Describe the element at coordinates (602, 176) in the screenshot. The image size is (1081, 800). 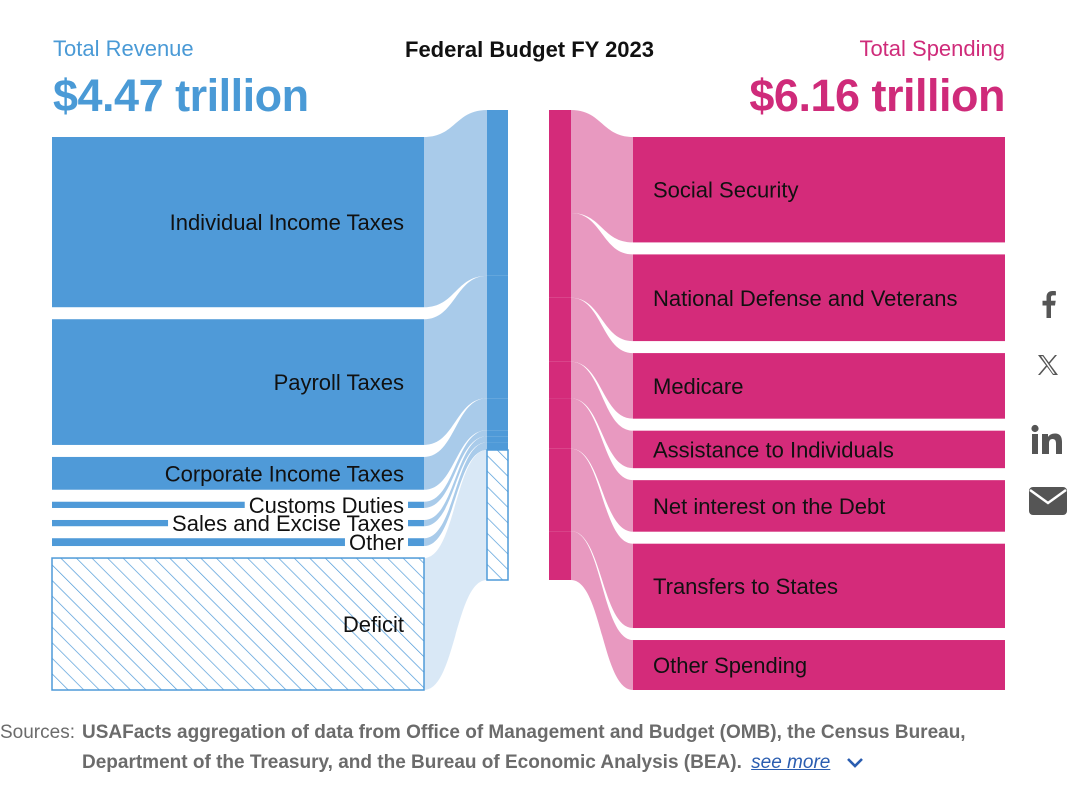
I see `flow-social-security` at that location.